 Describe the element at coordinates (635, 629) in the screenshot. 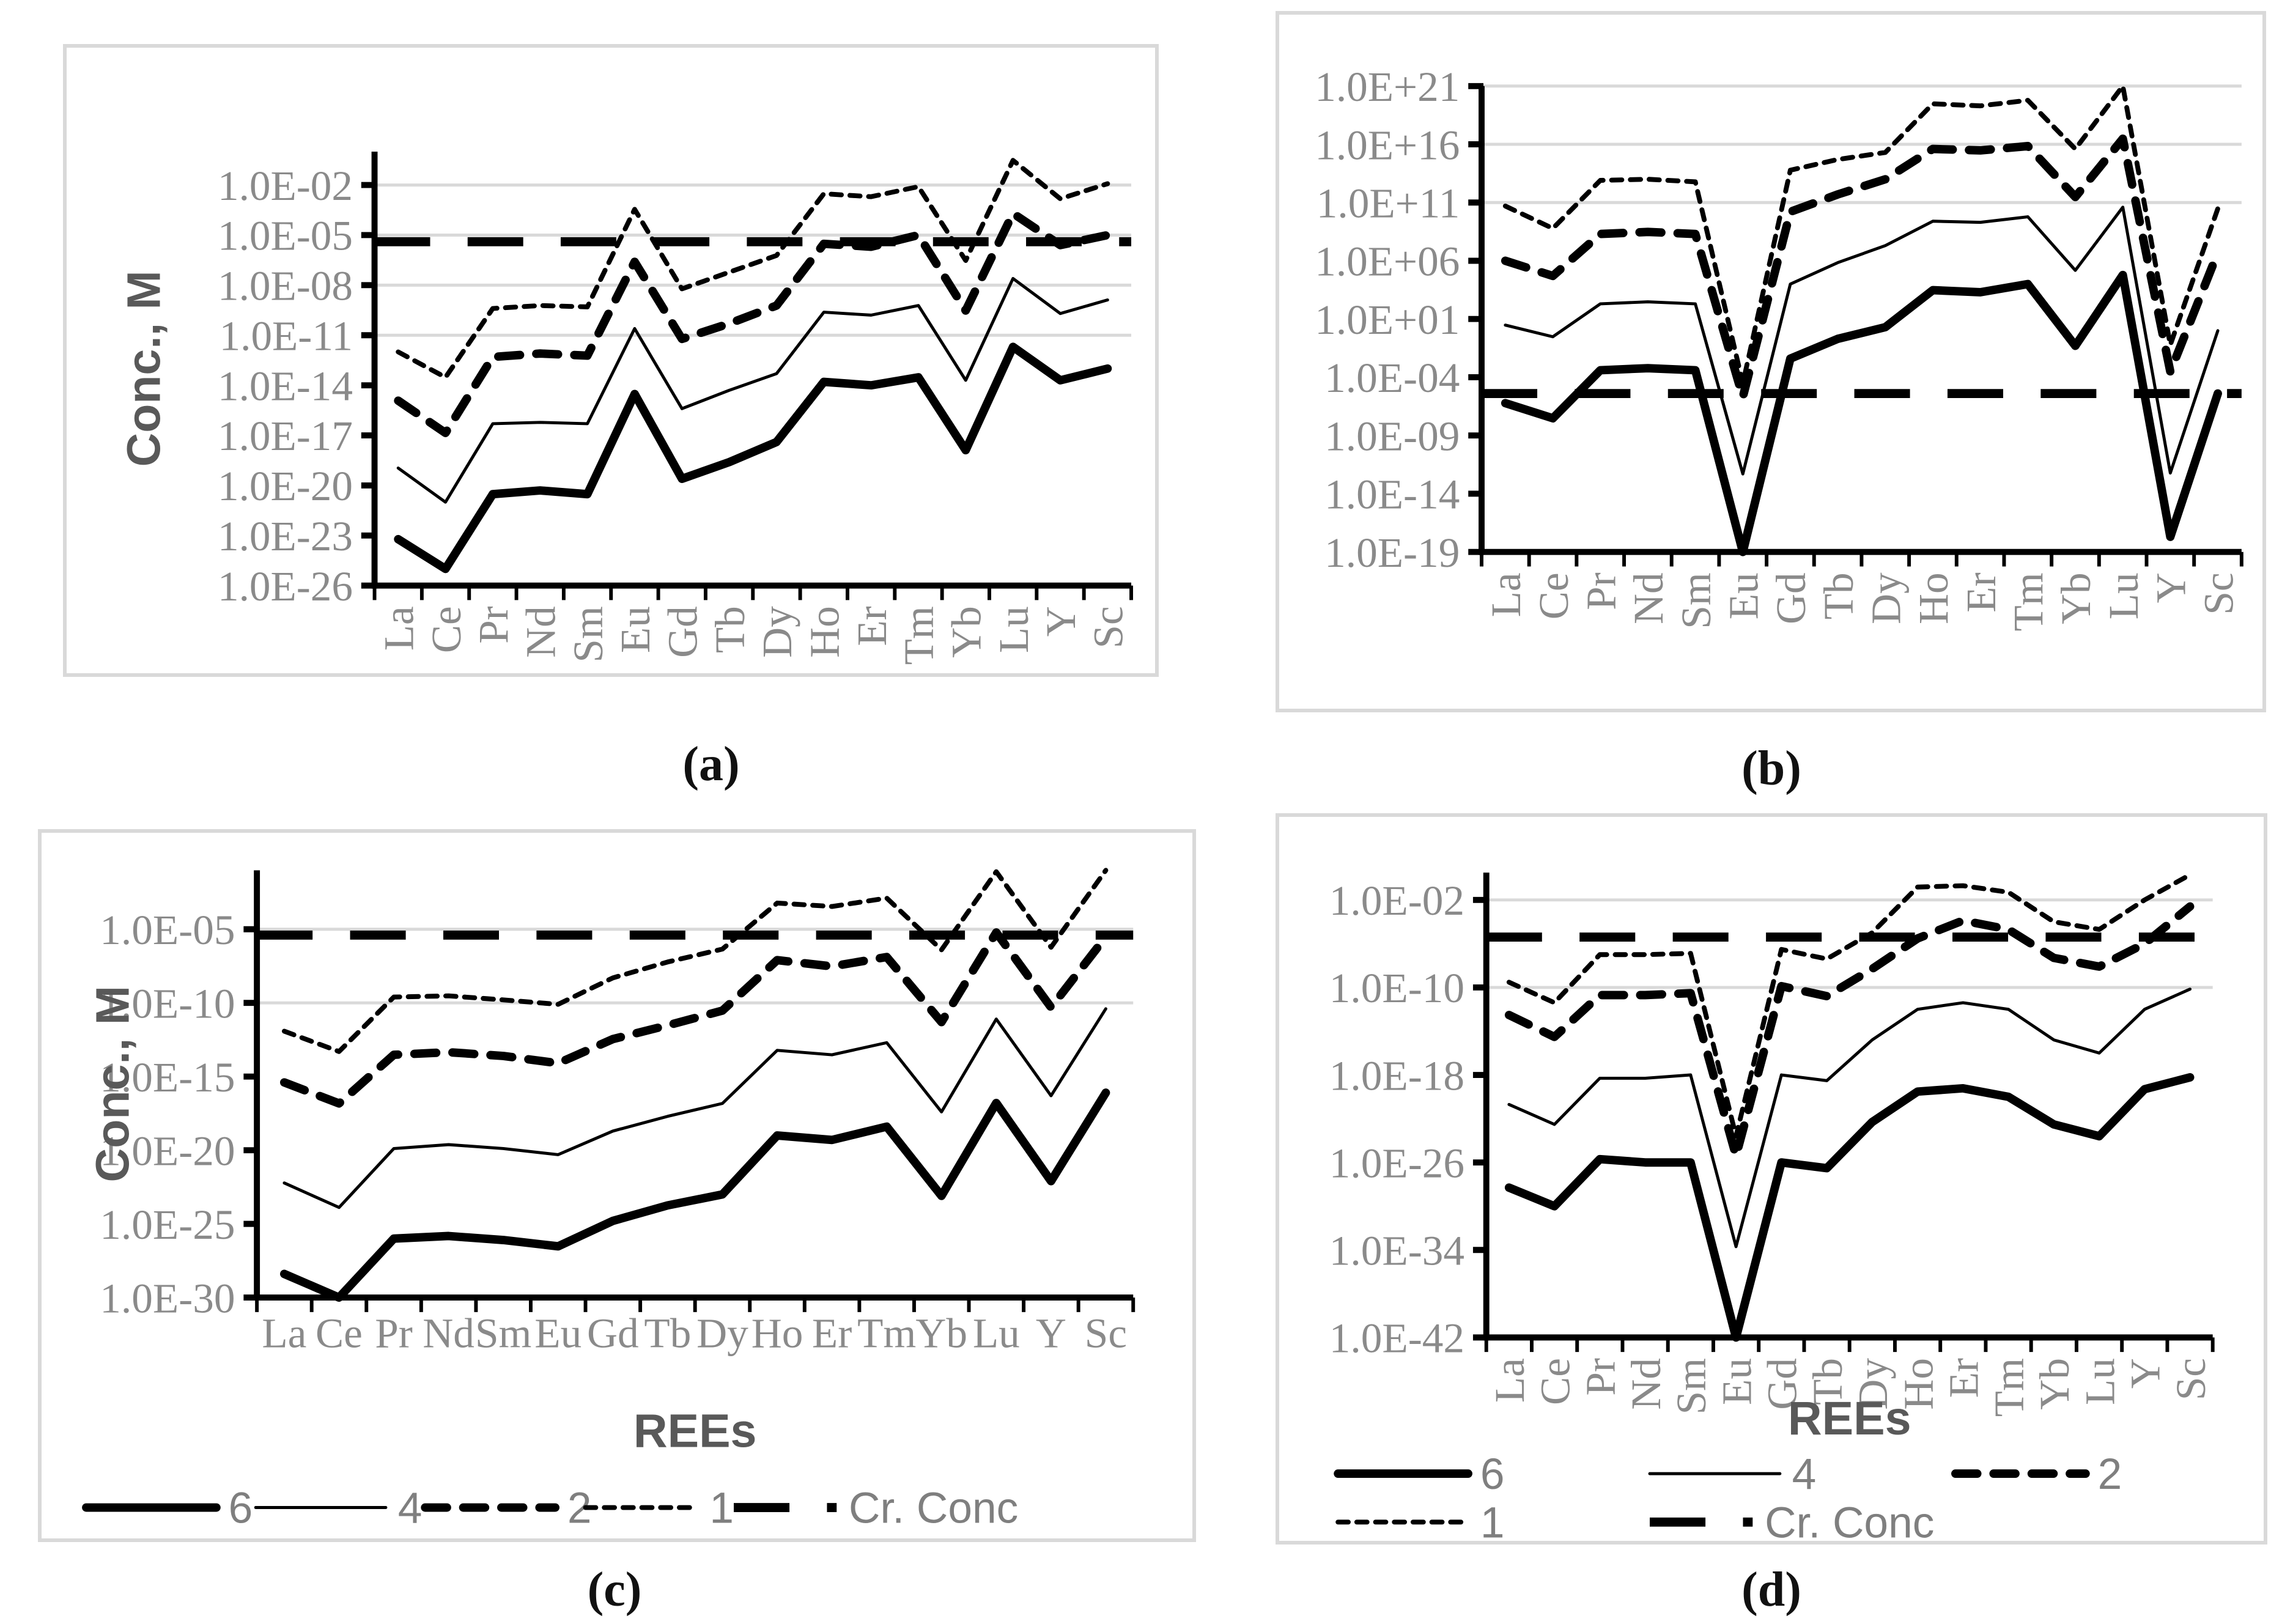

I see `x-tick-label: Eu` at that location.